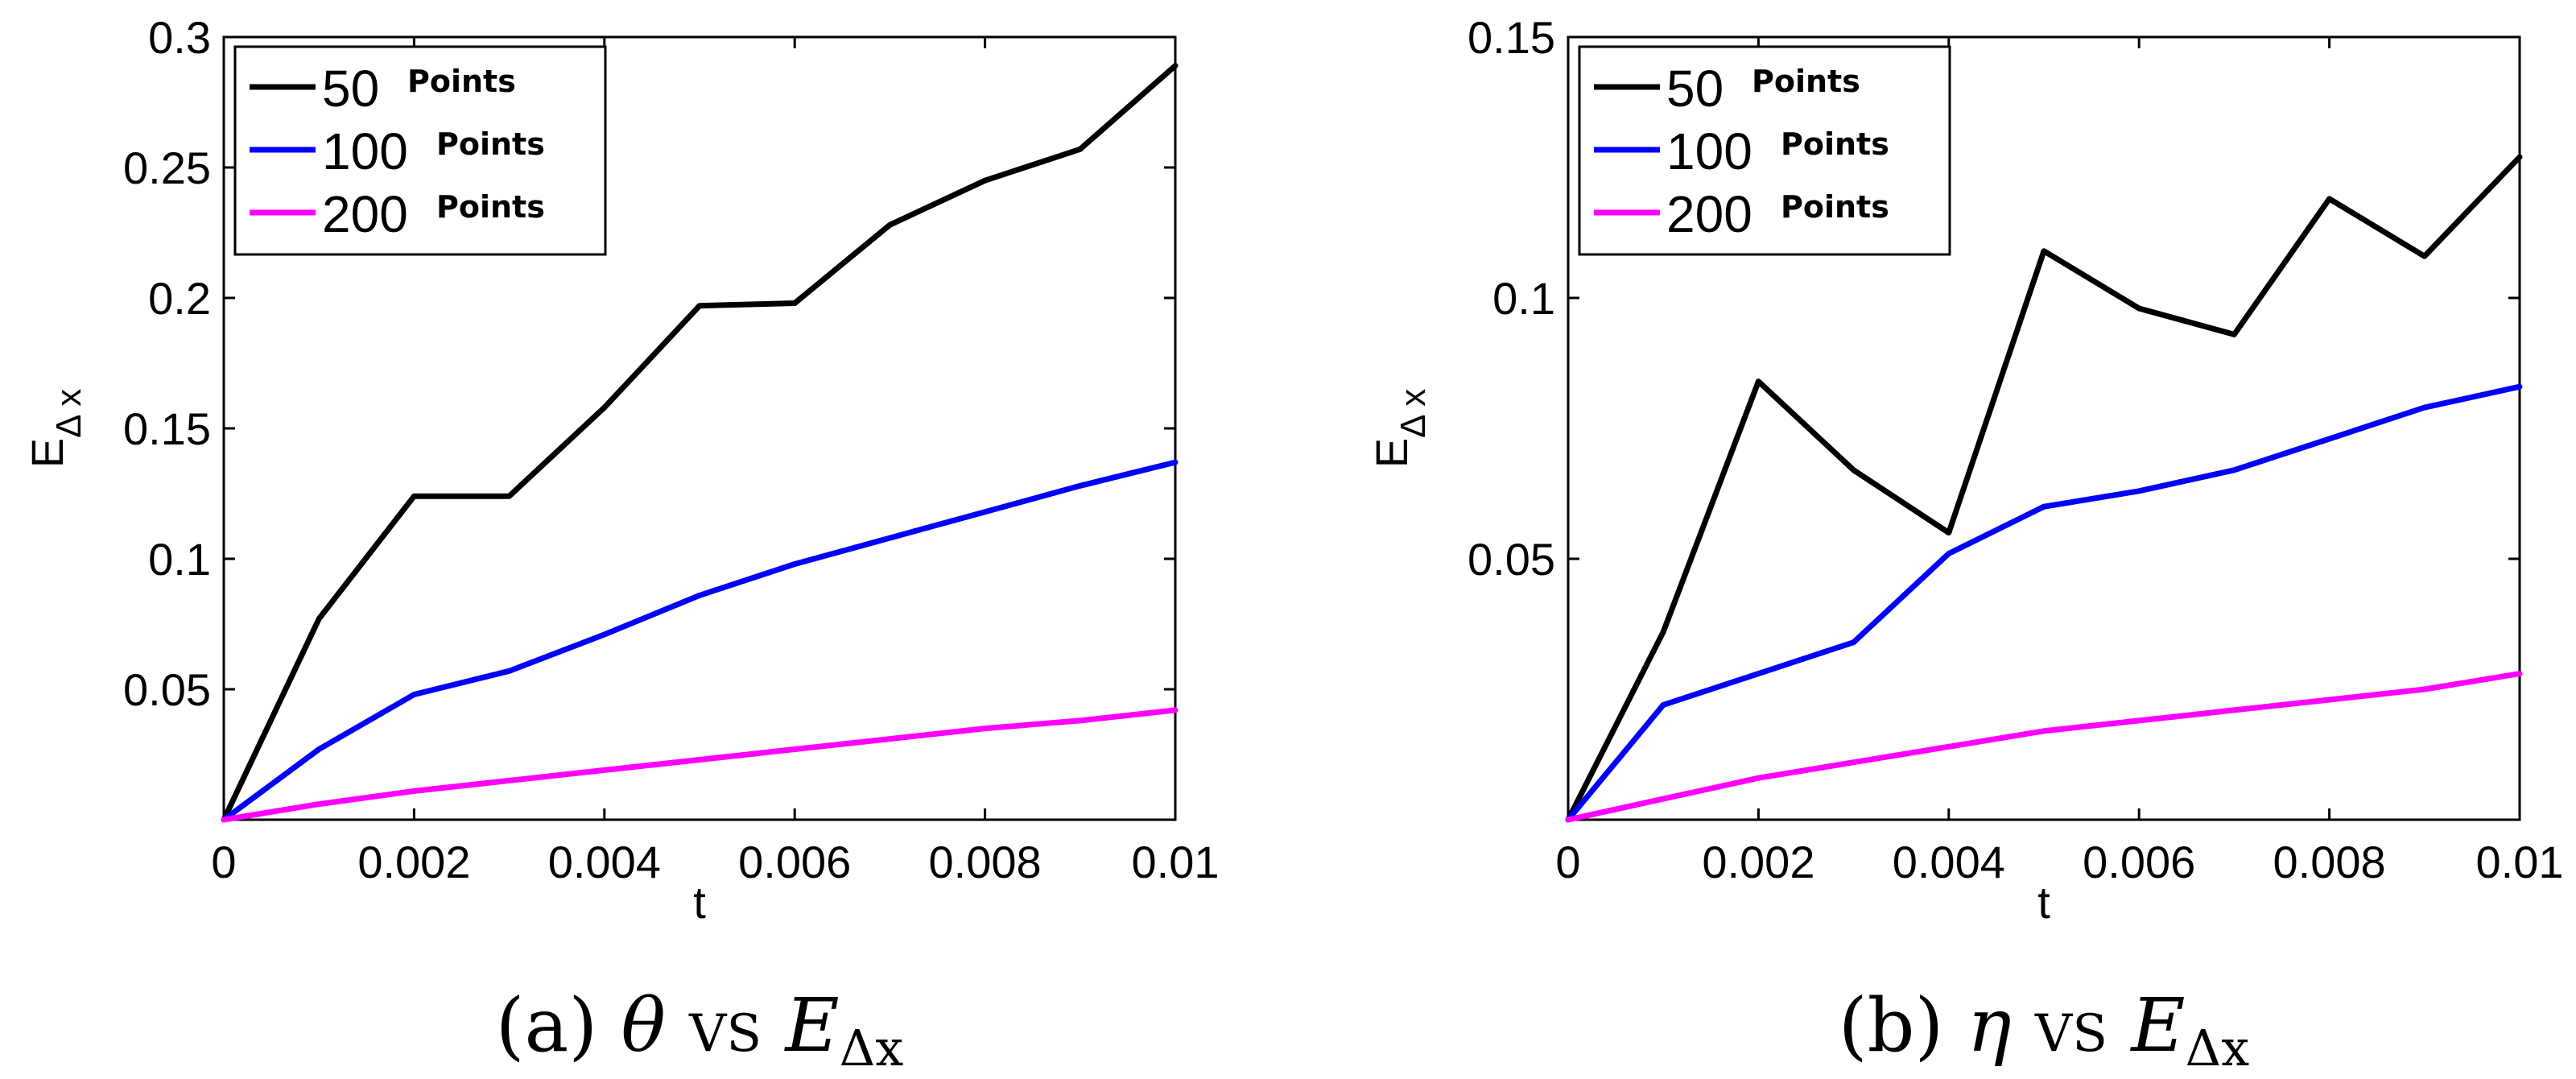  What do you see at coordinates (643, 1025) in the screenshot?
I see `caption-variable: θ` at bounding box center [643, 1025].